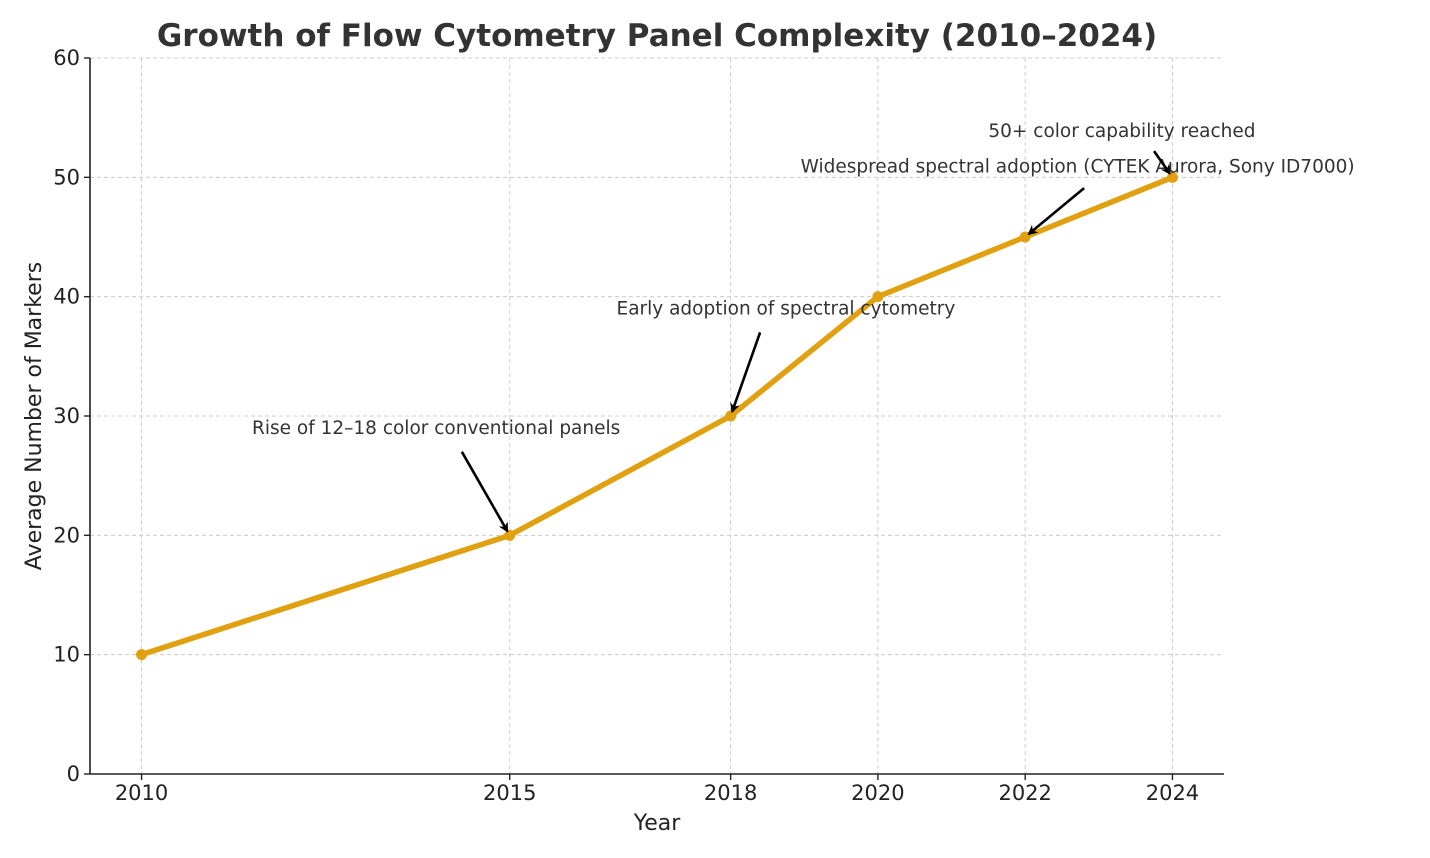  Describe the element at coordinates (509, 793) in the screenshot. I see `x-tick-label: 2015` at that location.